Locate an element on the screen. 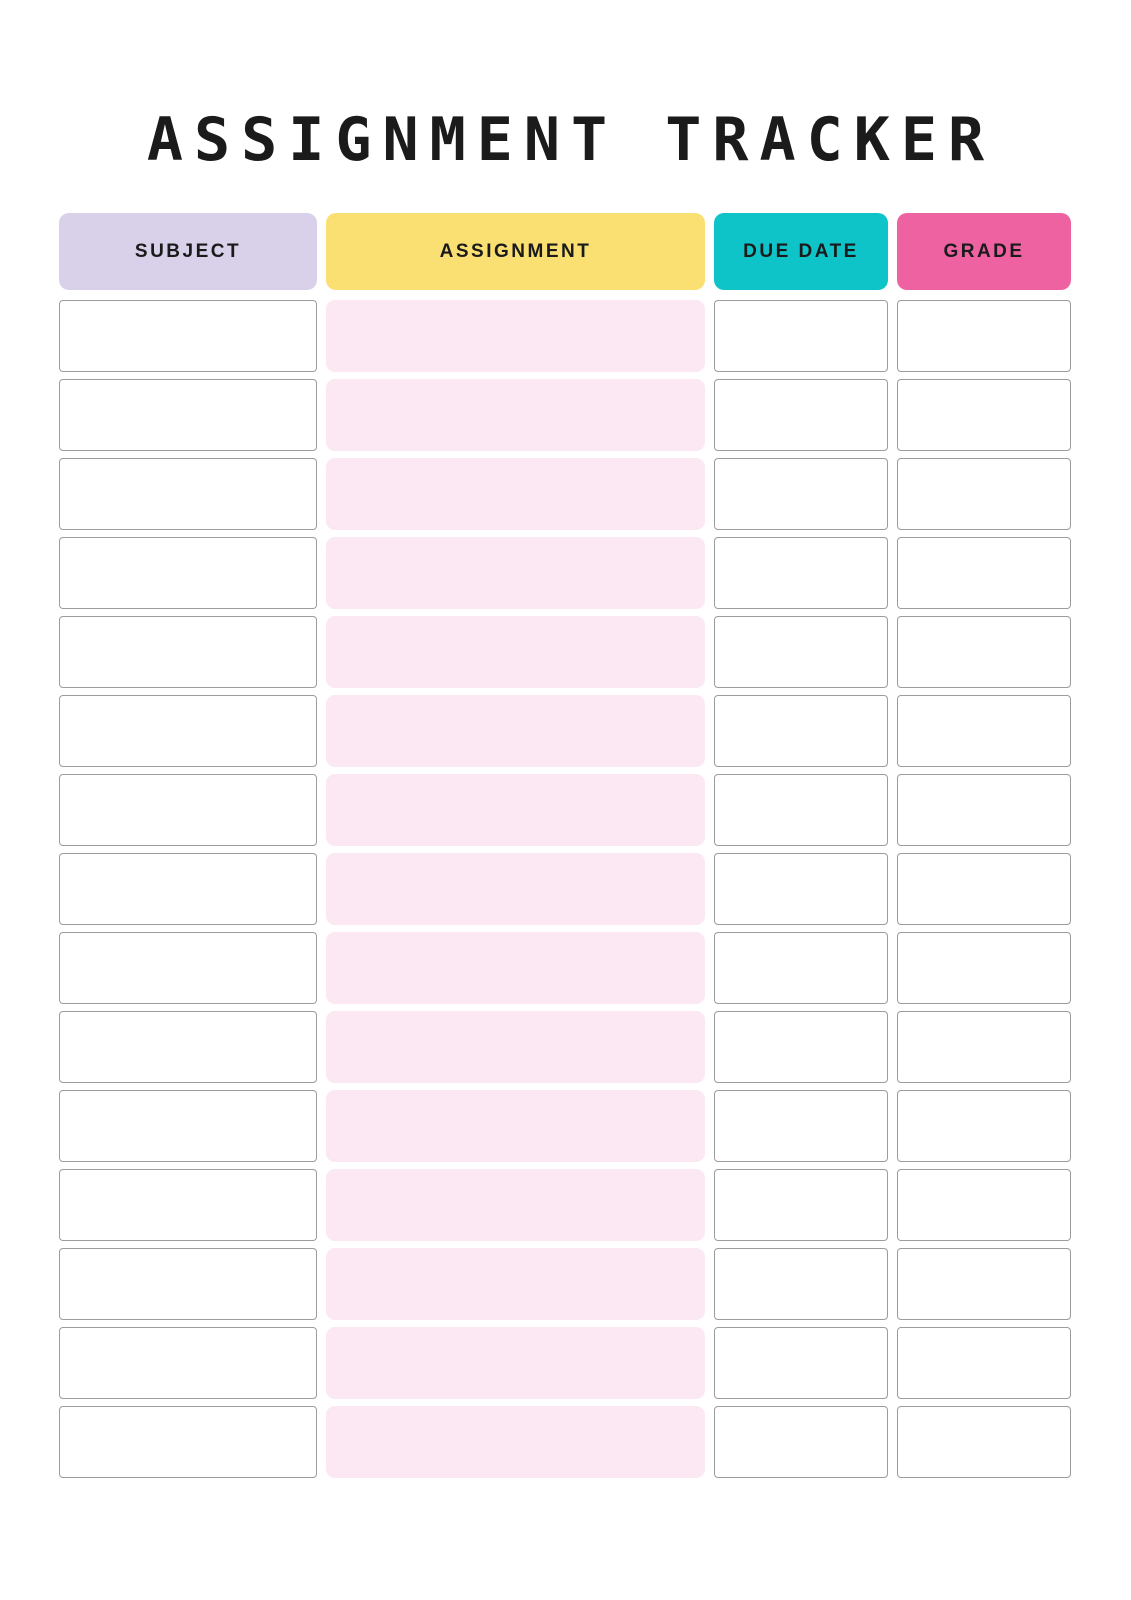  table-header-row: SUBJECT ASSIGNMENT DUE DATE GRADE is located at coordinates (565, 251).